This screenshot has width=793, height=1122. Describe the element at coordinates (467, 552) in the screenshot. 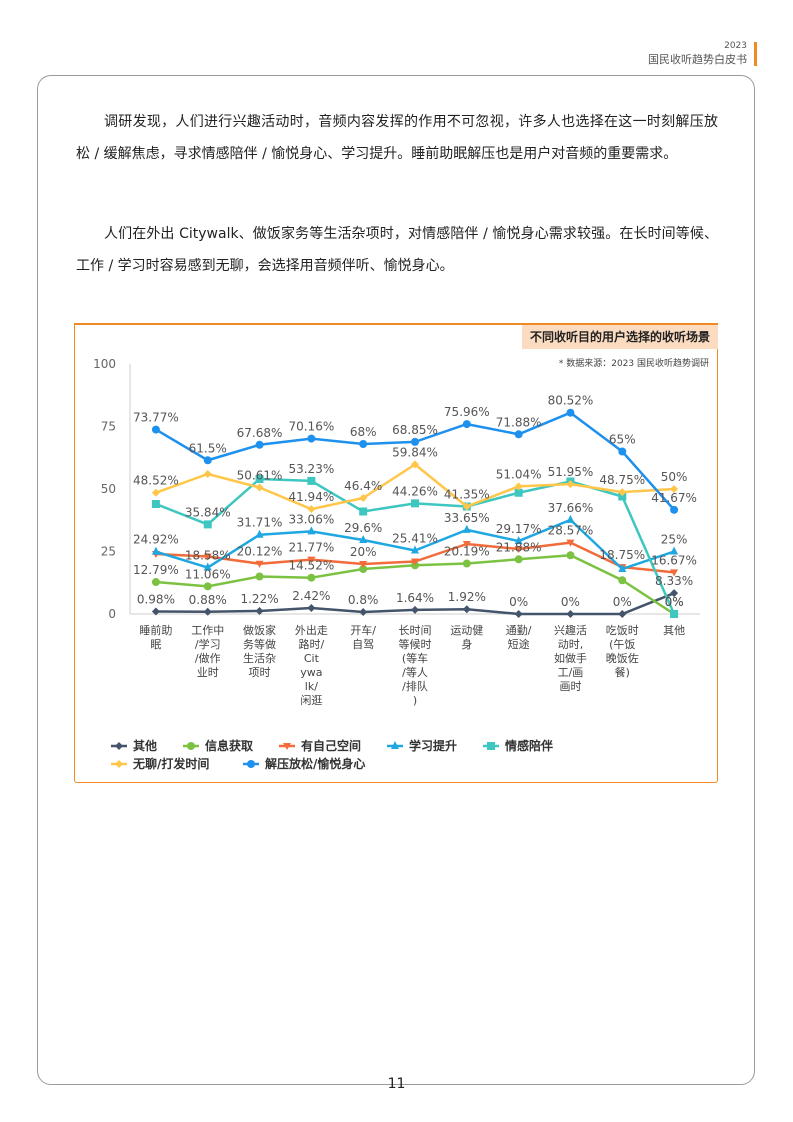

I see `data-label: 20.19%` at that location.